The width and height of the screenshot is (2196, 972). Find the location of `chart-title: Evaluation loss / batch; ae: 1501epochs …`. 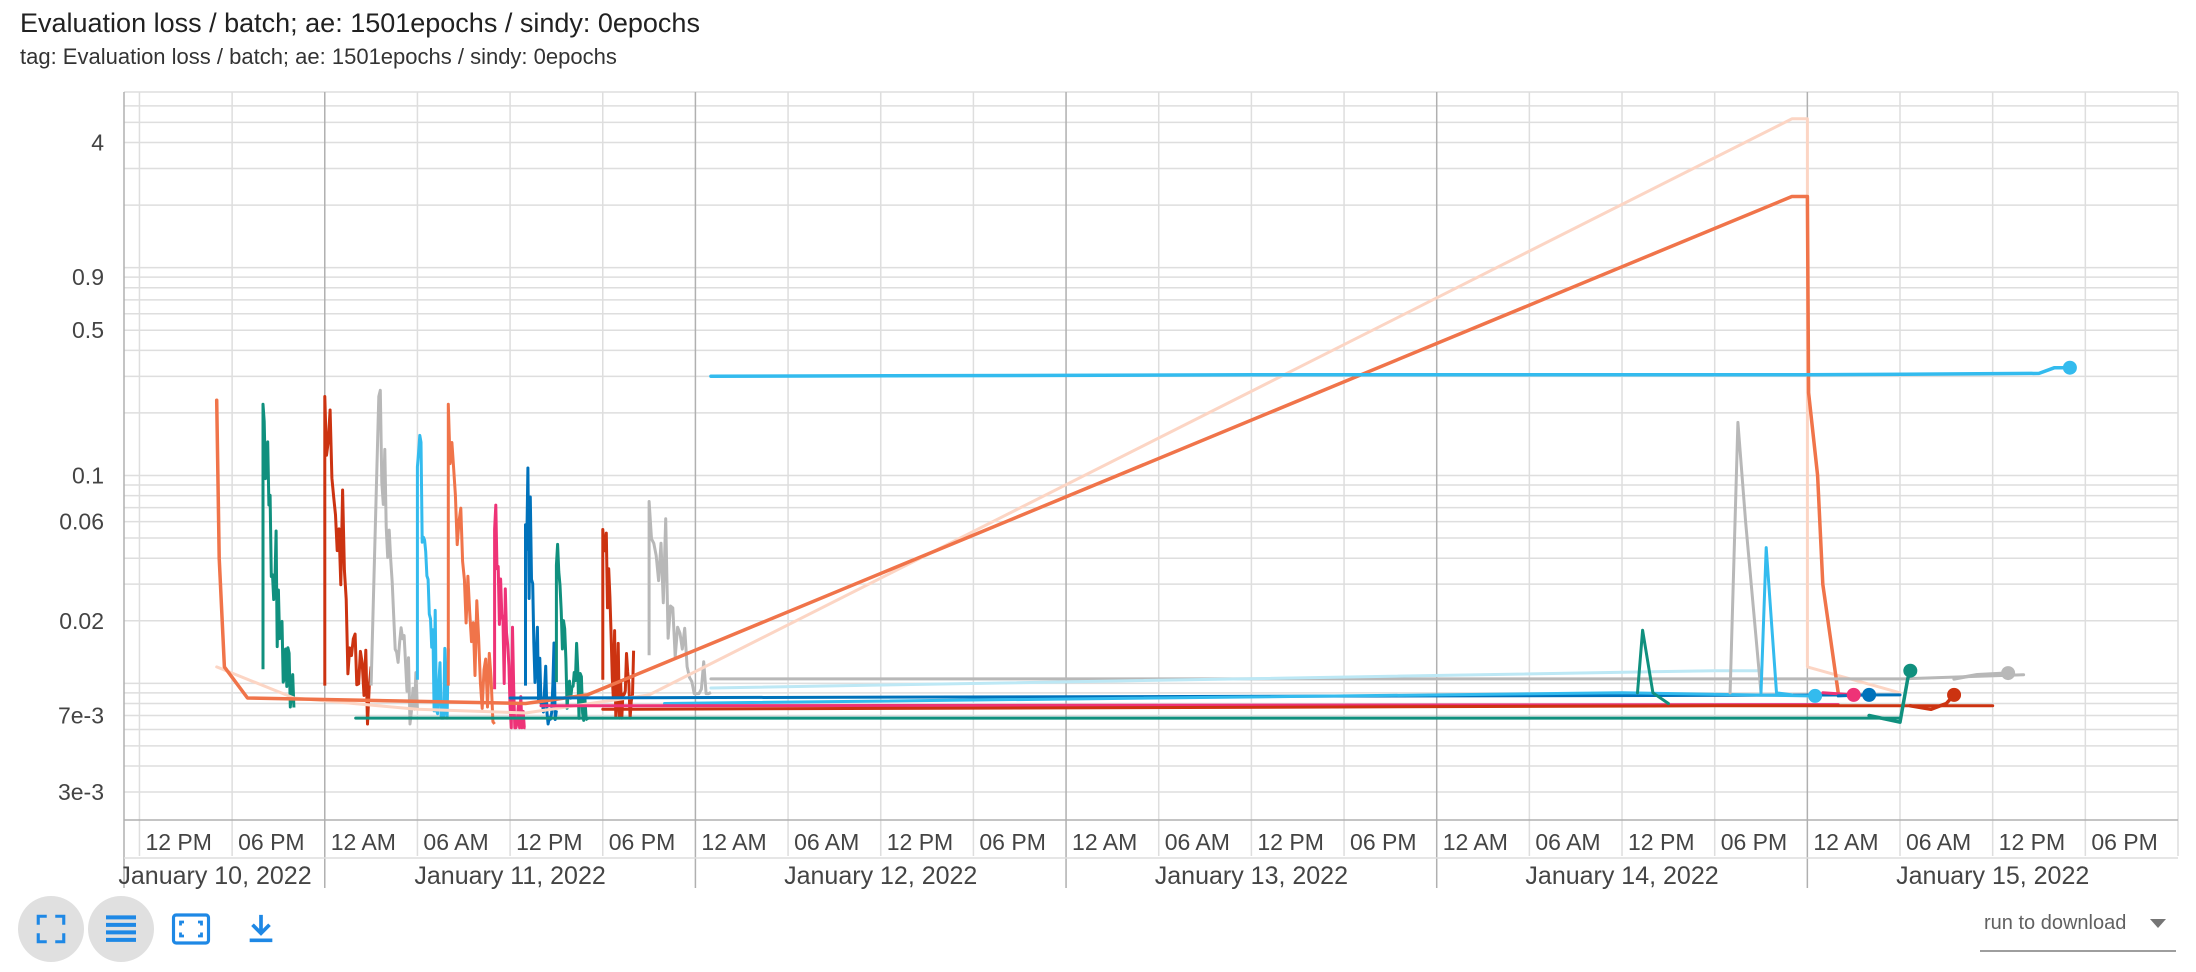

chart-title: Evaluation loss / batch; ae: 1501epochs … is located at coordinates (360, 23).